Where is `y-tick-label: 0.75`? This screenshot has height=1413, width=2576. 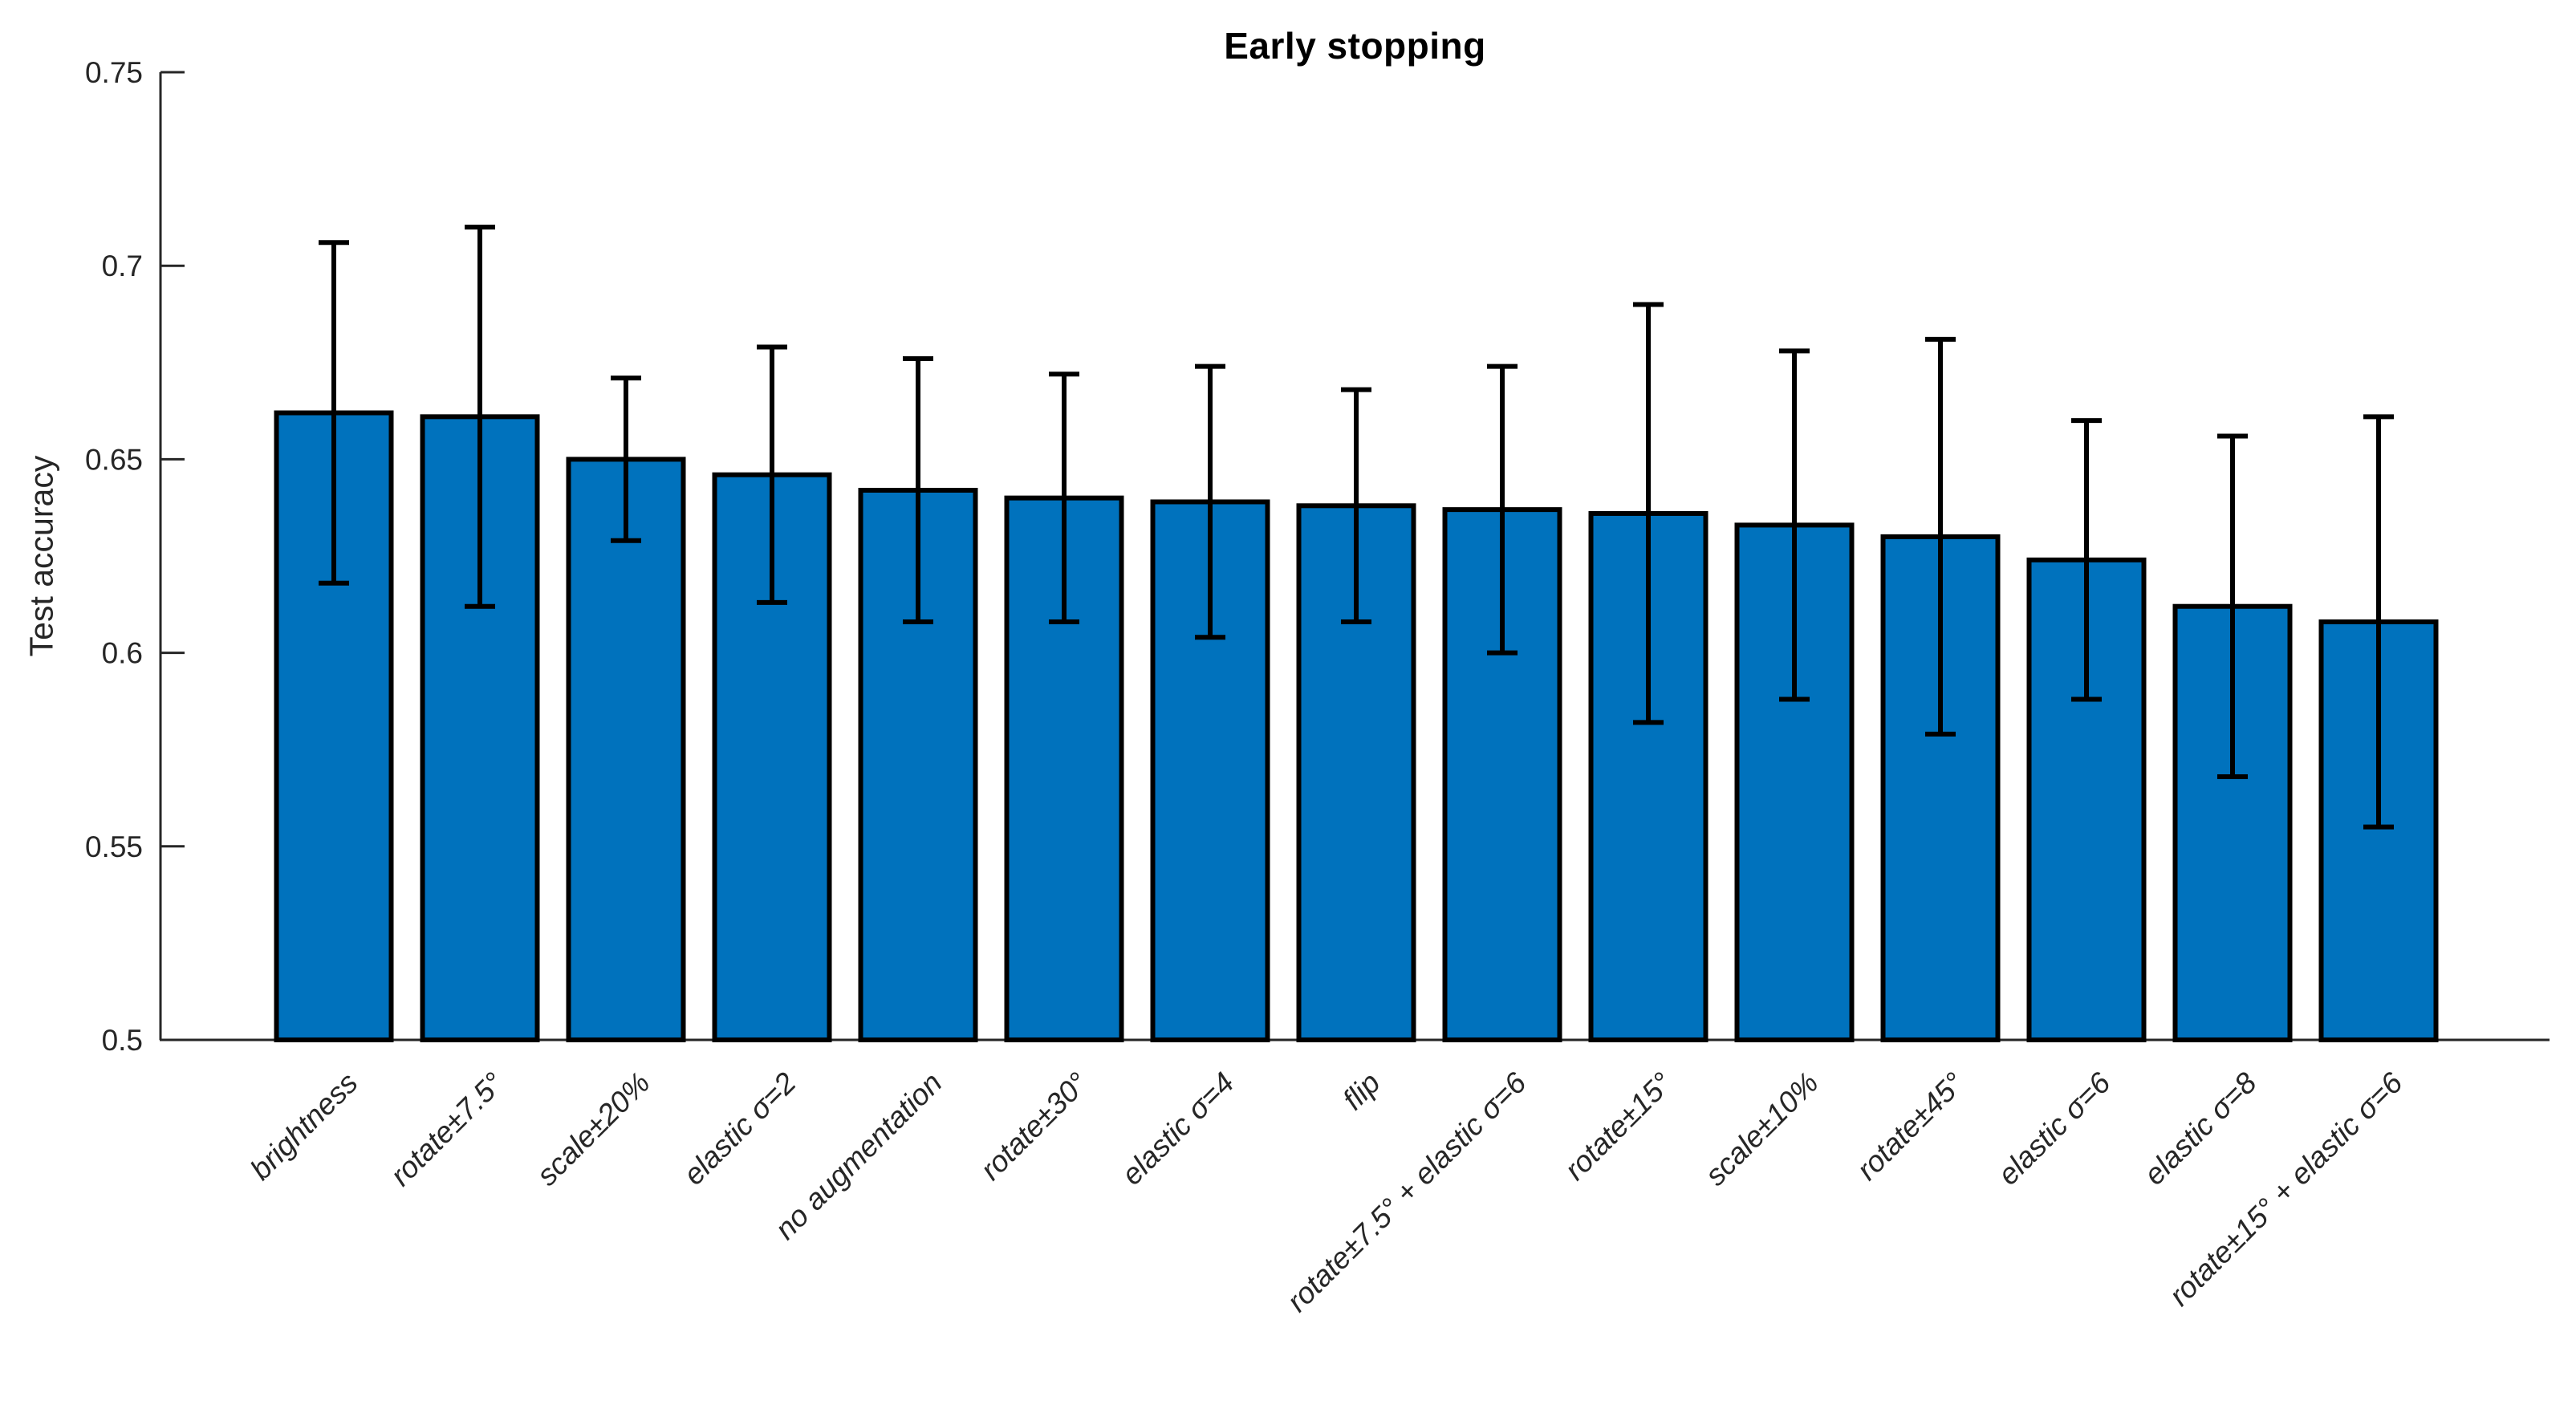
y-tick-label: 0.75 is located at coordinates (114, 72).